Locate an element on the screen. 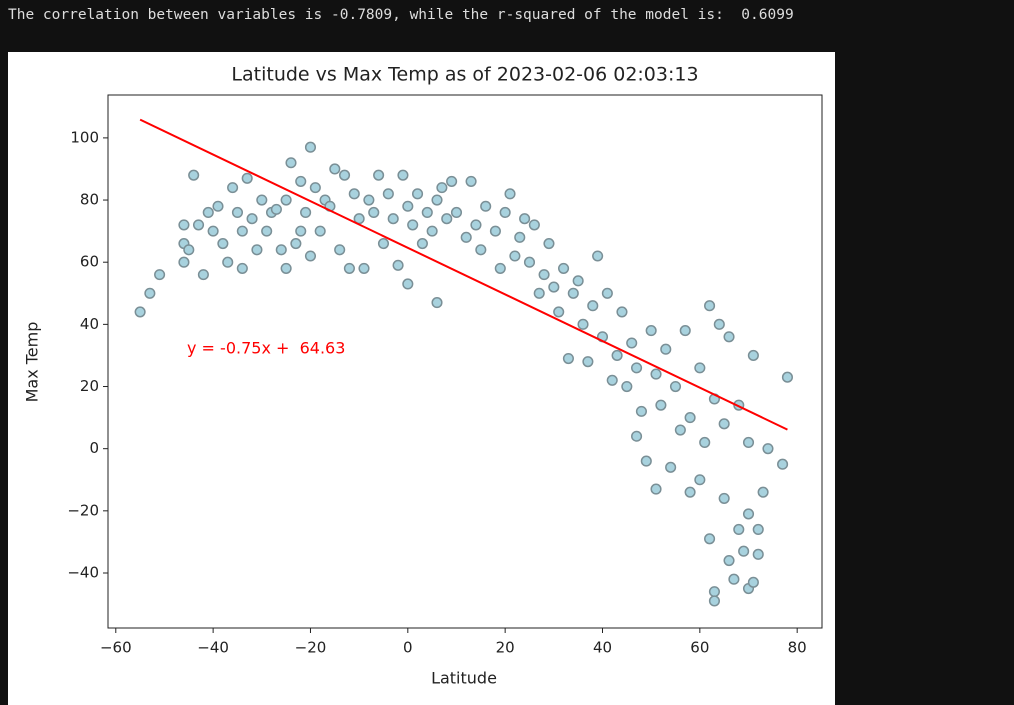  y-tick-label: −40 is located at coordinates (83, 572).